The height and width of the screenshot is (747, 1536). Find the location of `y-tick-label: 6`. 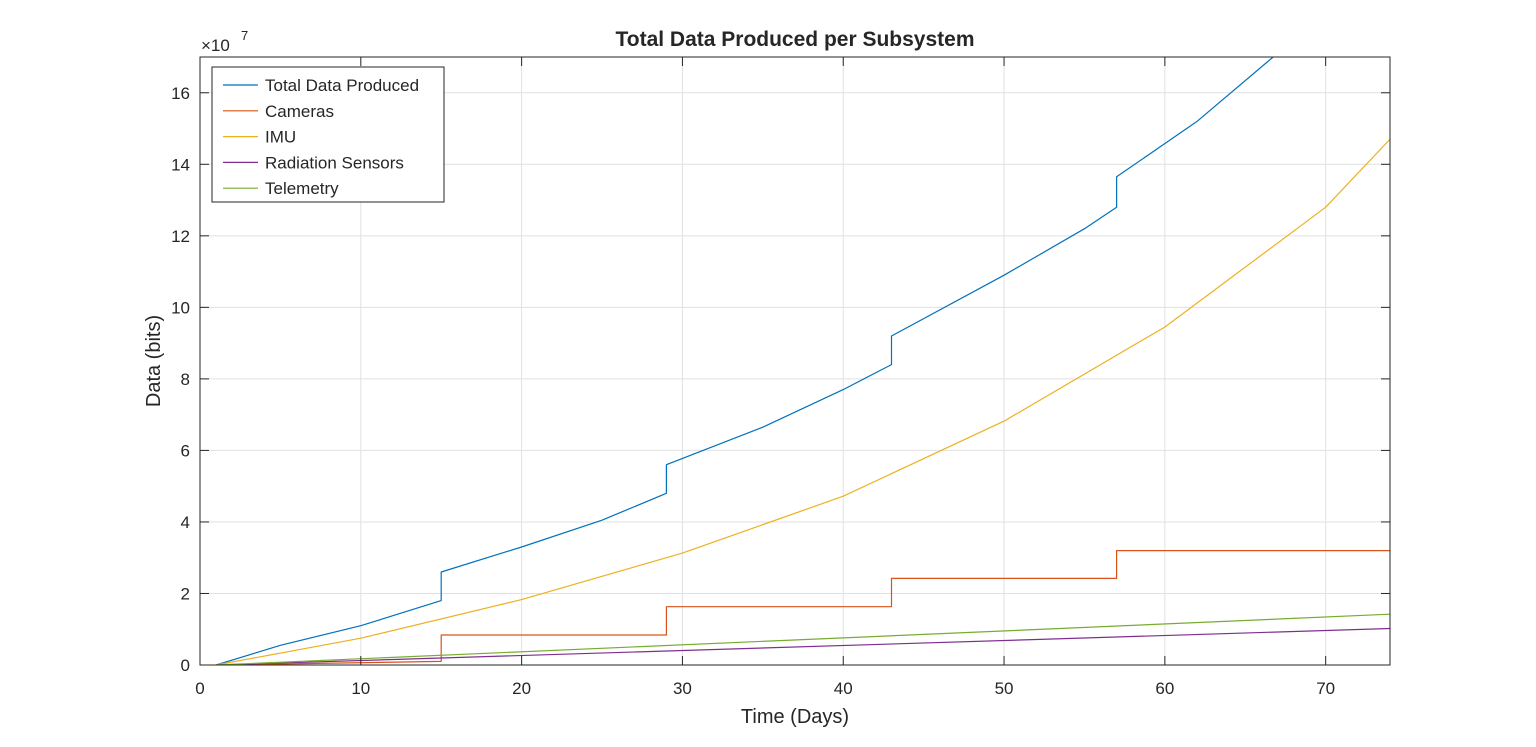

y-tick-label: 6 is located at coordinates (185, 450).